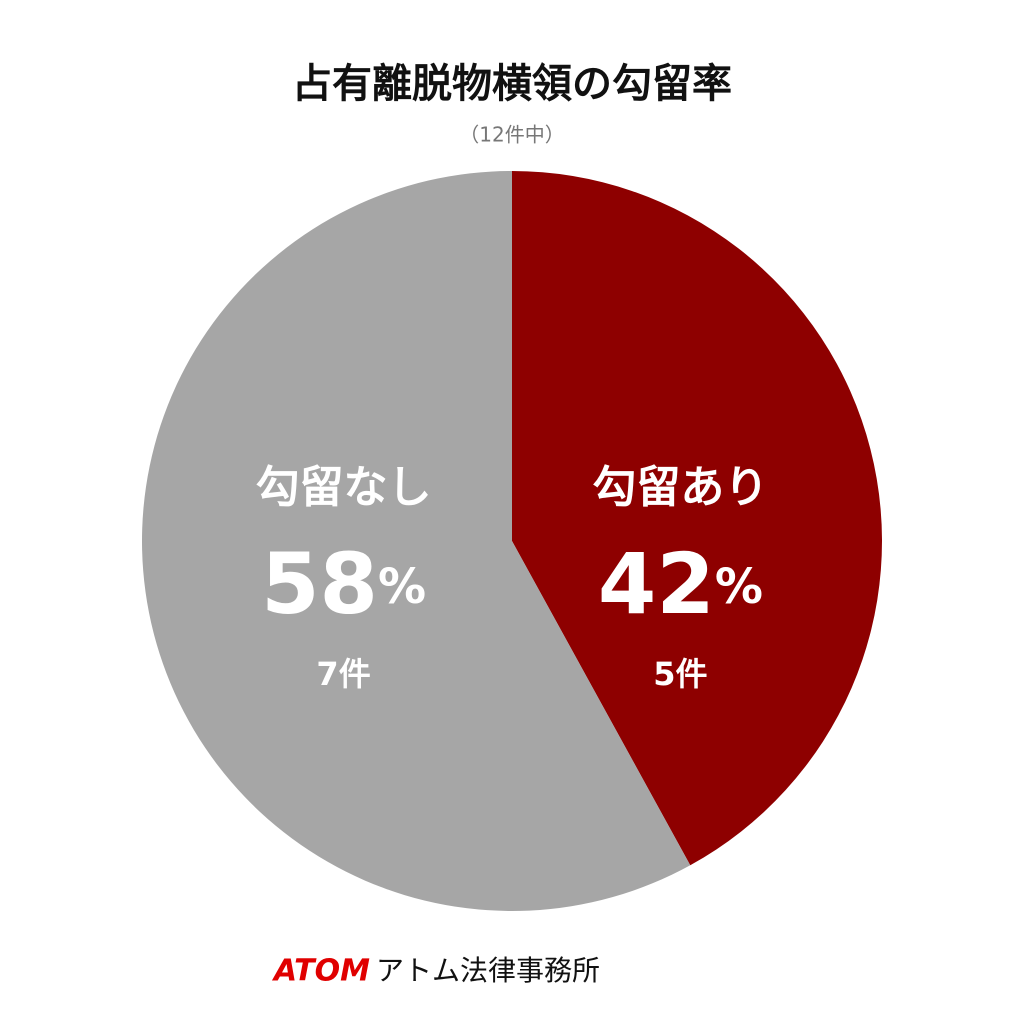  I want to click on slice-category-label: 勾留なし, so click(344, 487).